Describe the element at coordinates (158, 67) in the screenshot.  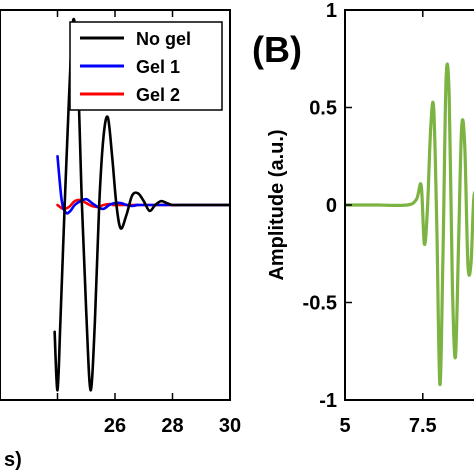
I see `legend-label-gel-1: Gel 1` at that location.